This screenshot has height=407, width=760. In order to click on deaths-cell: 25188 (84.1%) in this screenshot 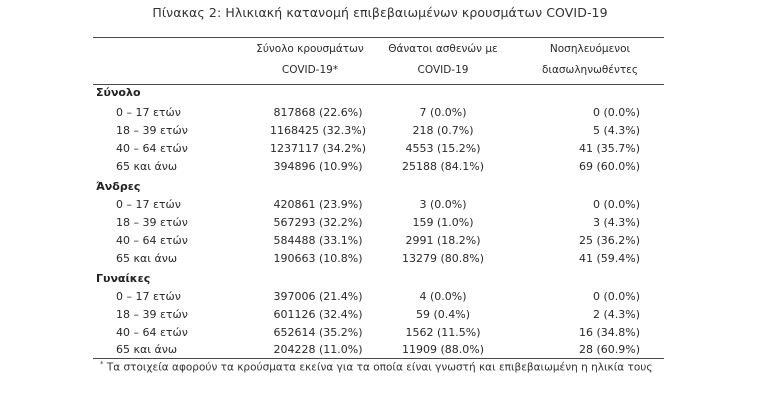, I will do `click(443, 166)`.